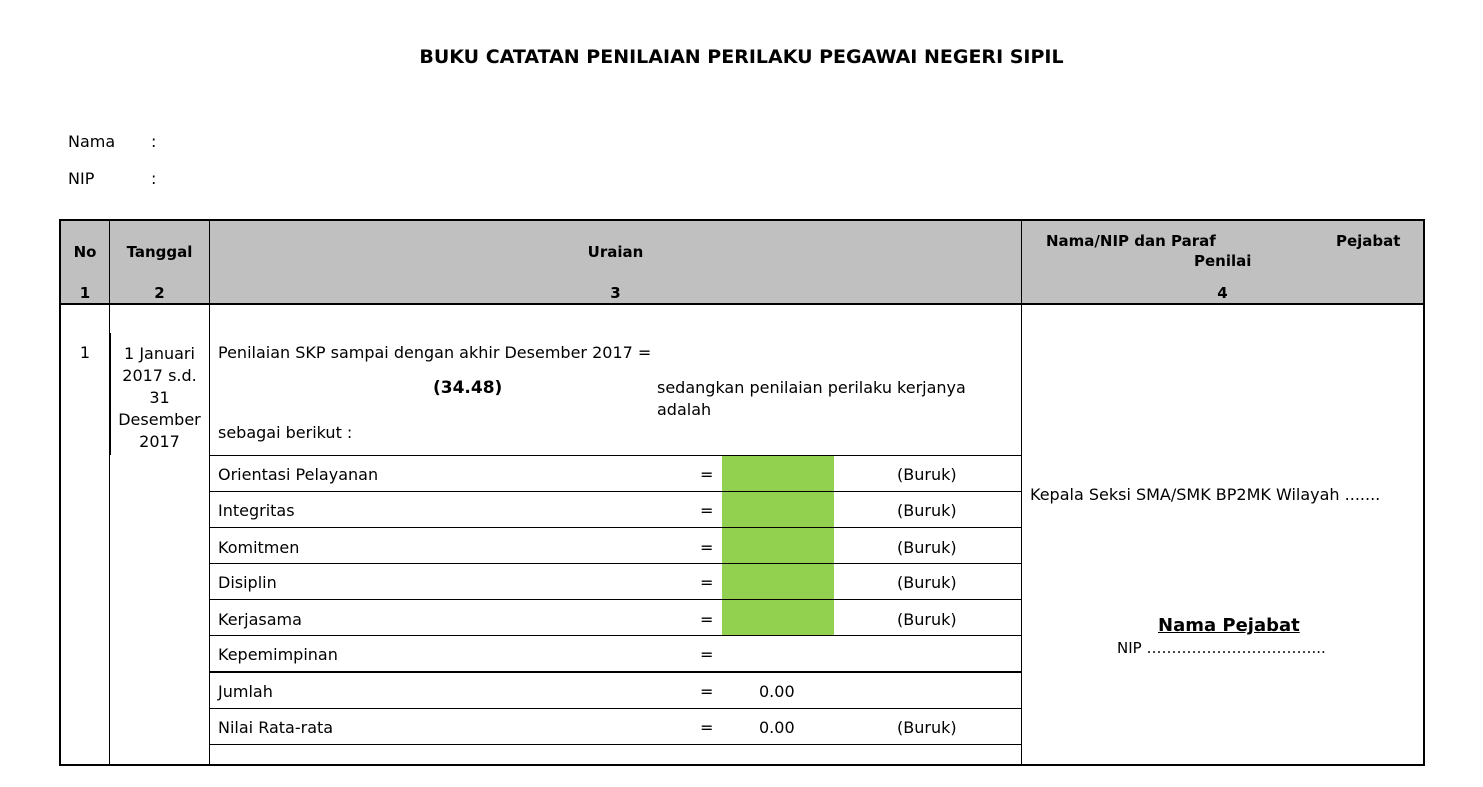 The width and height of the screenshot is (1483, 787). I want to click on pejabat-nama: Nama Pejabat, so click(1229, 625).